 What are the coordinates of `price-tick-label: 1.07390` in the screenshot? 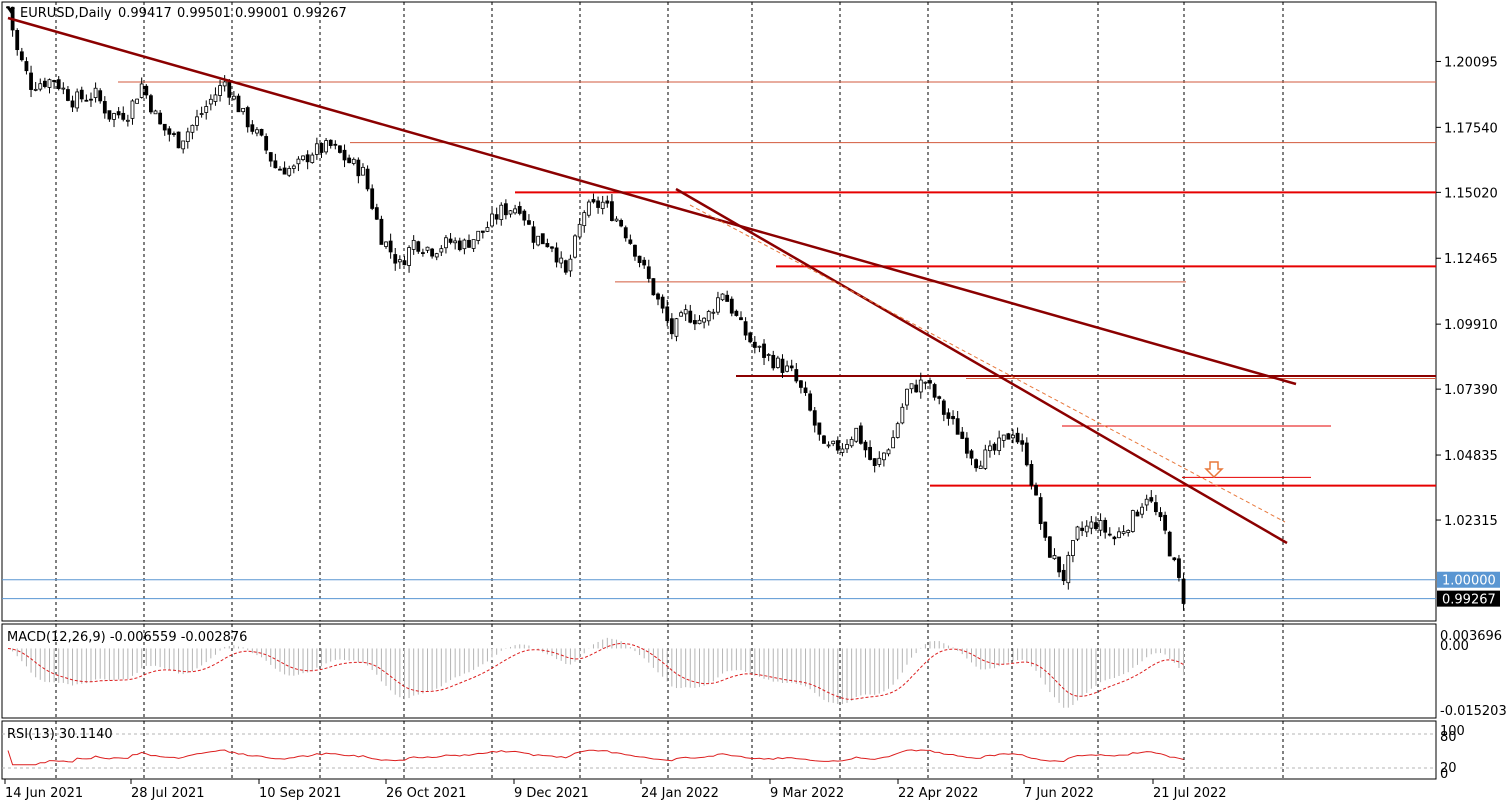 It's located at (1471, 390).